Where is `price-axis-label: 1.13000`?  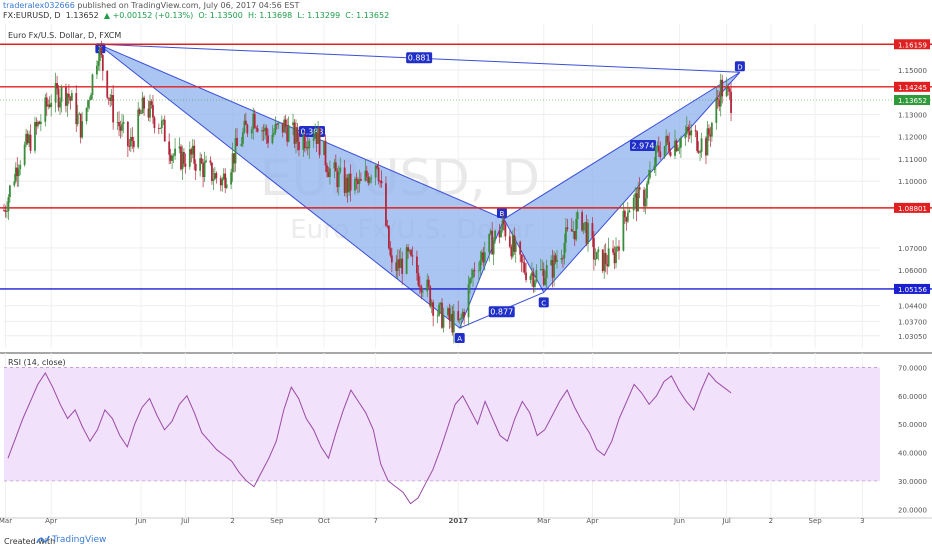
price-axis-label: 1.13000 is located at coordinates (912, 116).